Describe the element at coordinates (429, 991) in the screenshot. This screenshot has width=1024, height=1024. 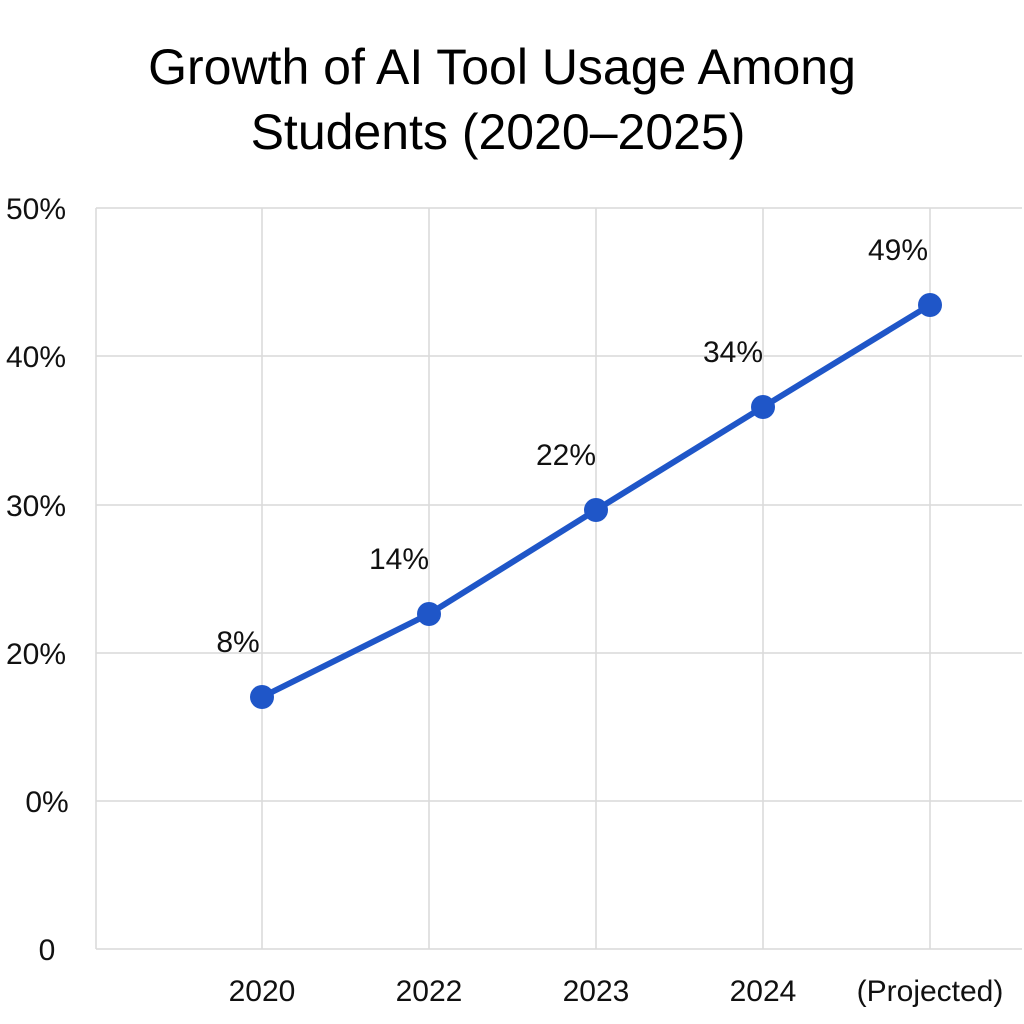
I see `x-tick-label: 2022` at that location.